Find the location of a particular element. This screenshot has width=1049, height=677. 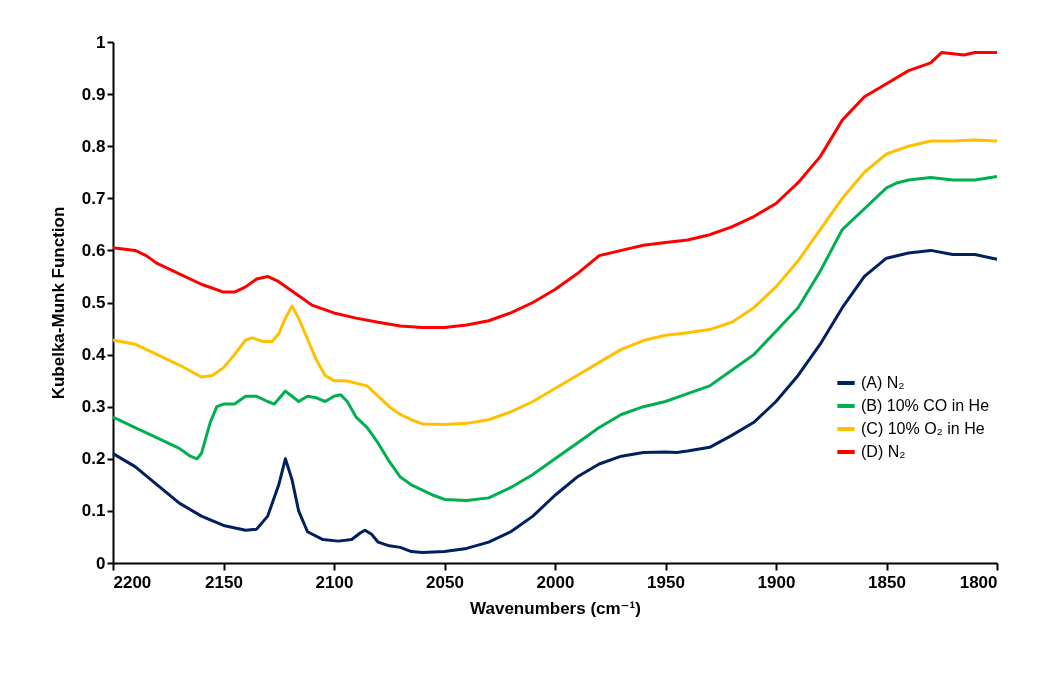

x-tick-label: 1850 is located at coordinates (887, 582).